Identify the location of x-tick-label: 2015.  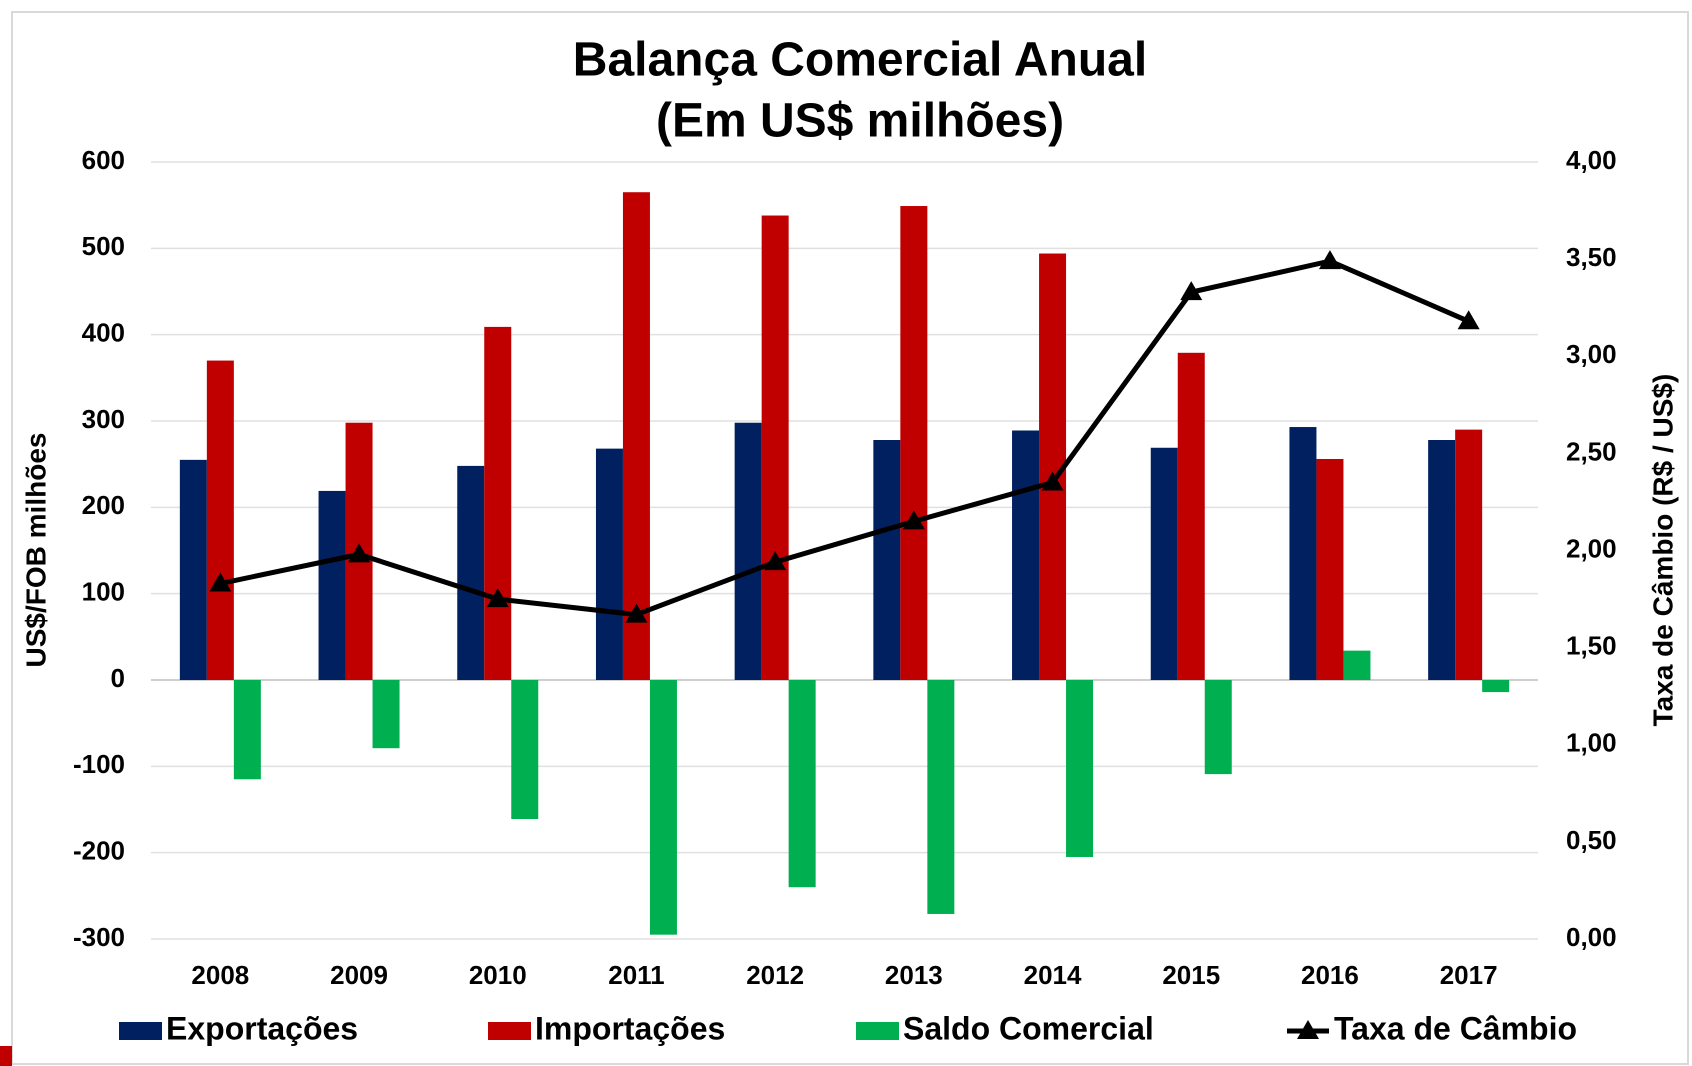
(1191, 975).